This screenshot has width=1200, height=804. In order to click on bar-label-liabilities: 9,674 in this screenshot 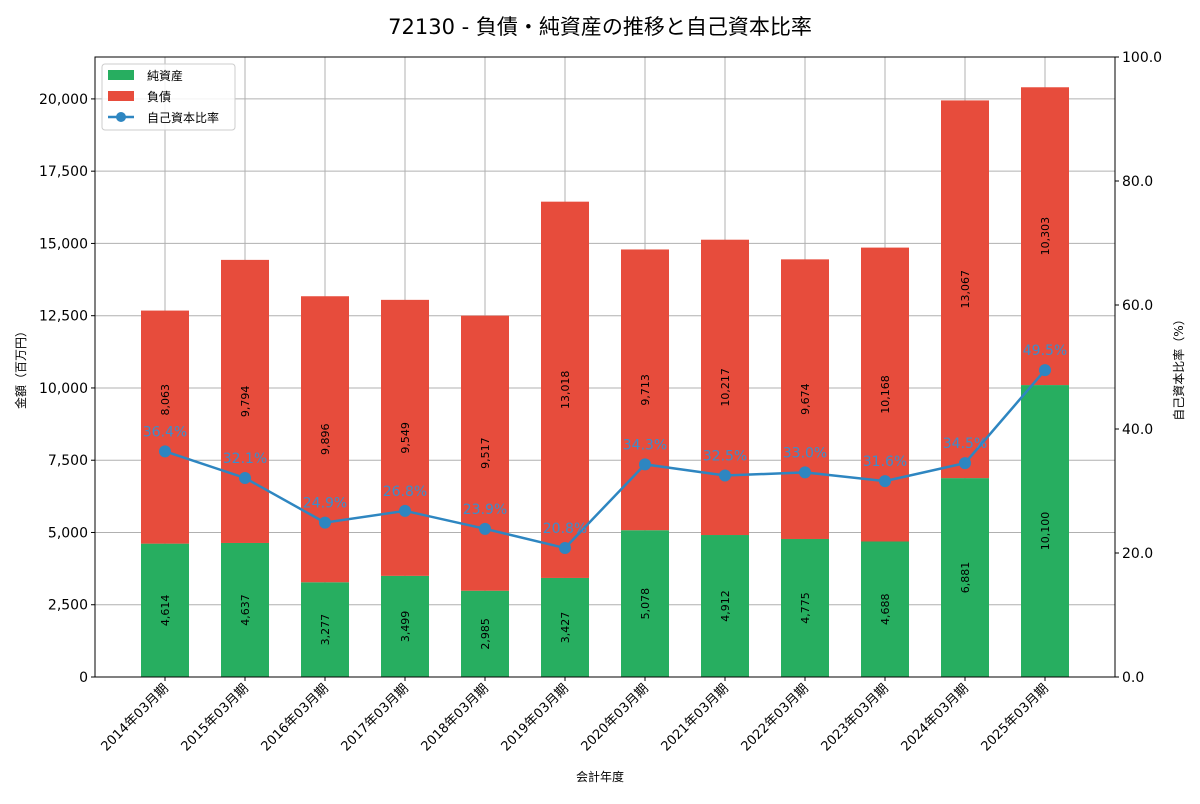, I will do `click(805, 399)`.